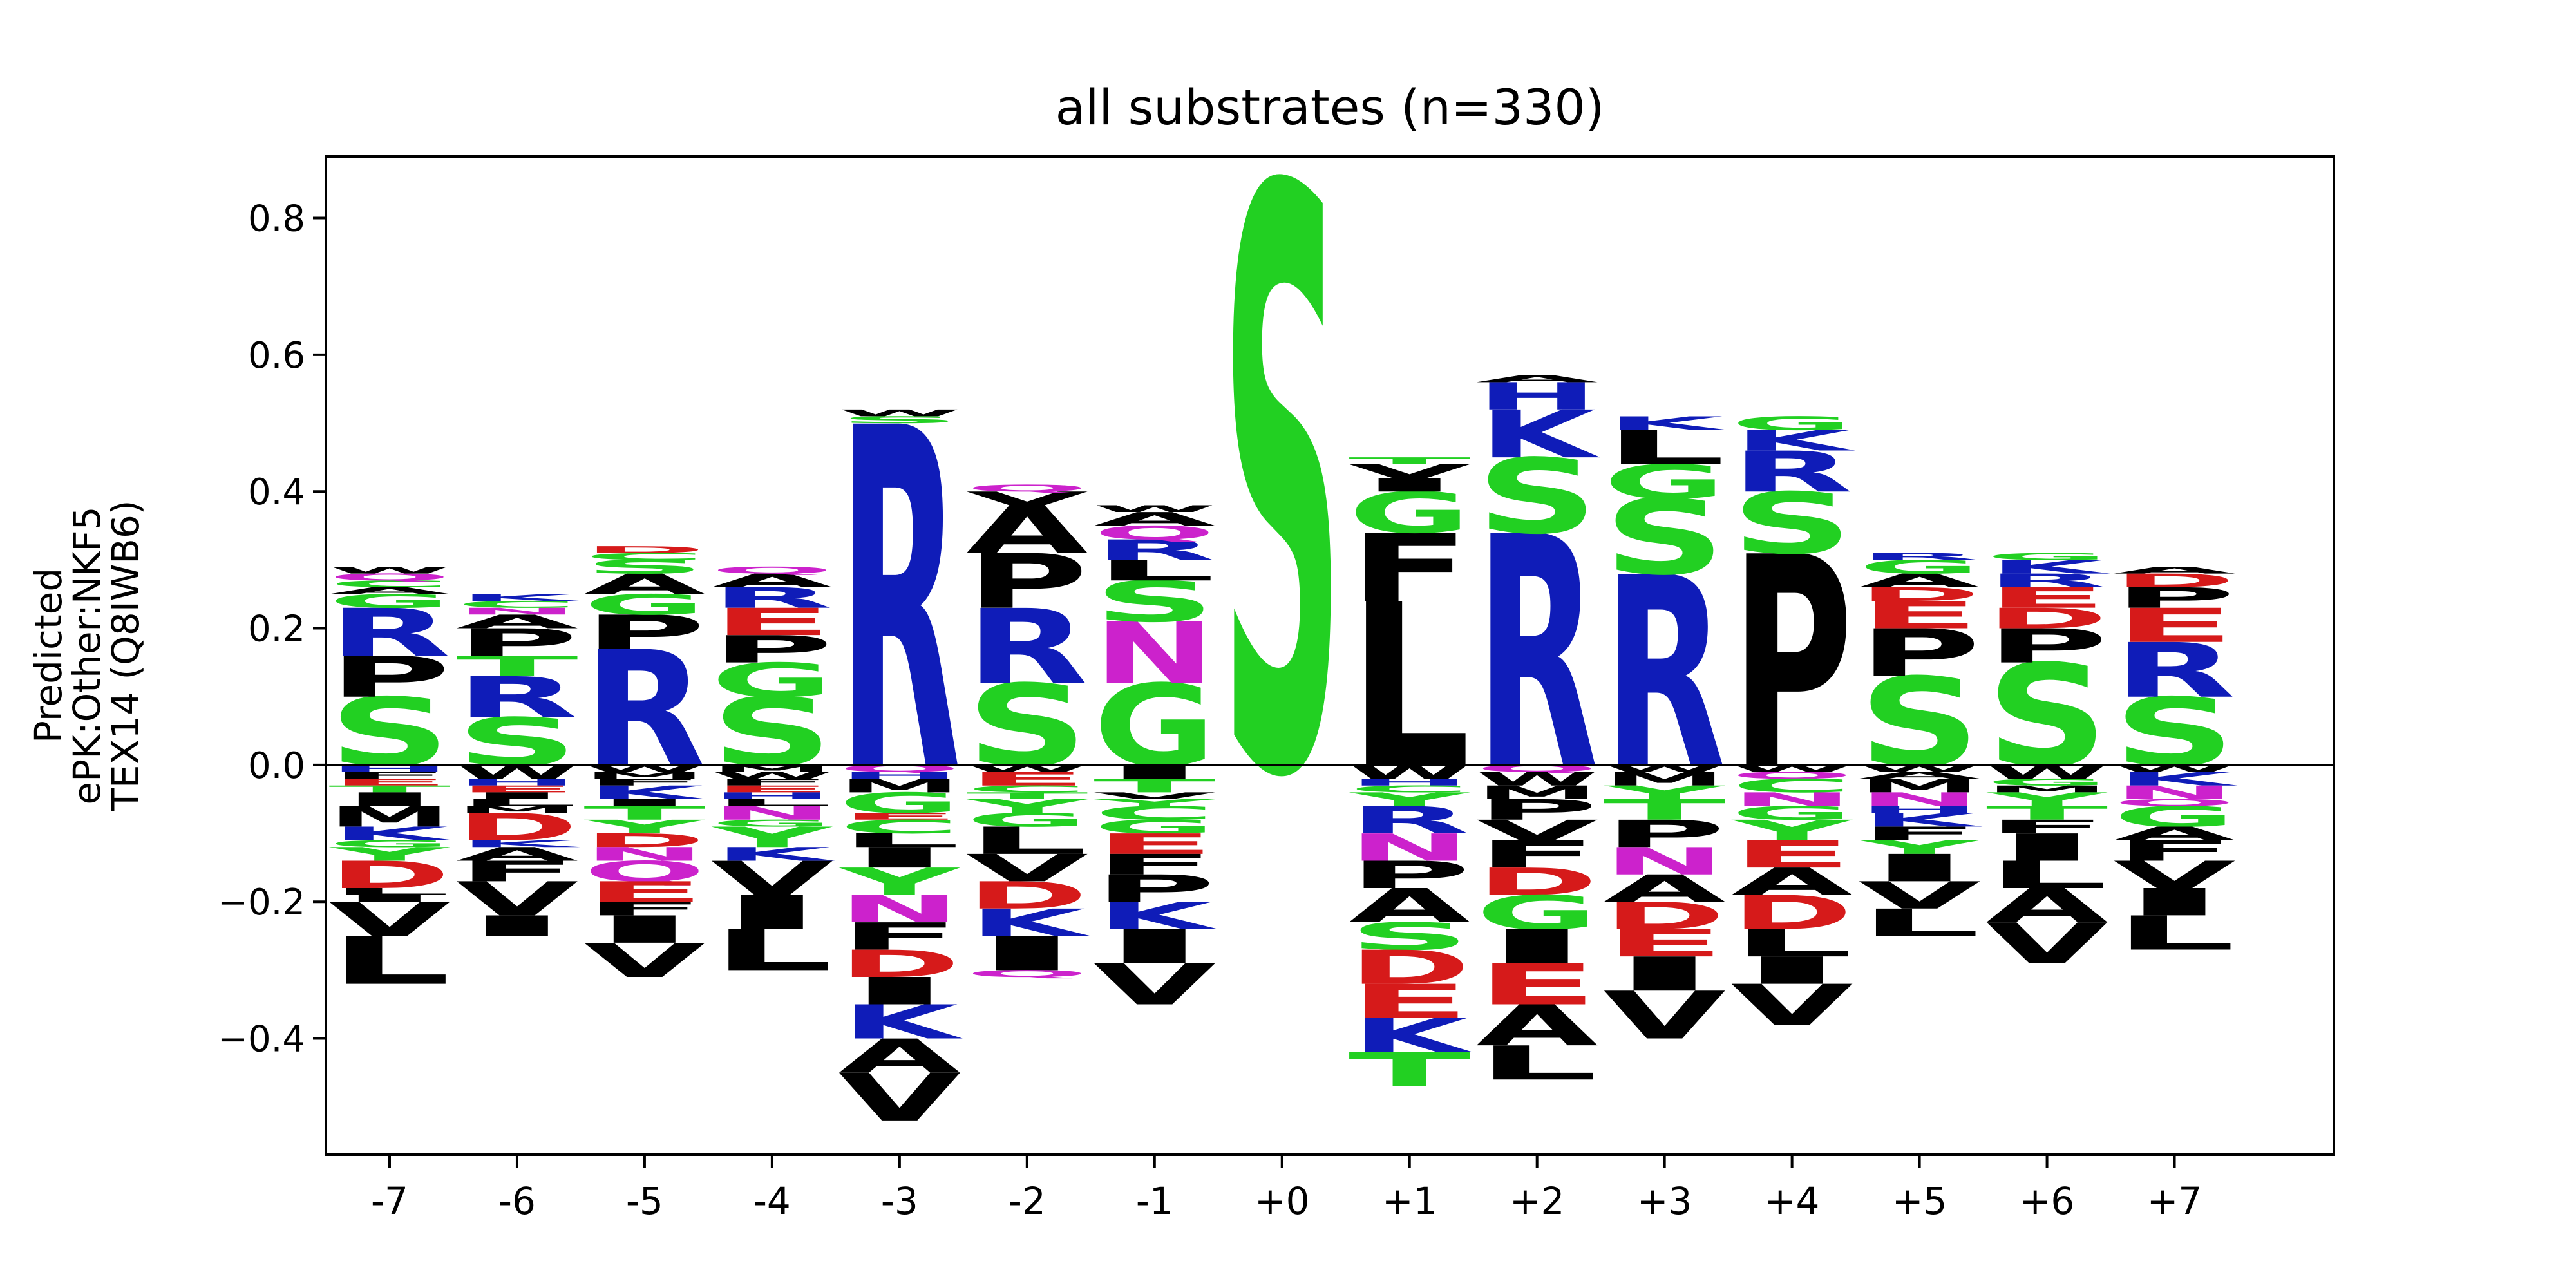 This screenshot has width=2576, height=1288. I want to click on x-tick-label: +7, so click(2174, 1201).